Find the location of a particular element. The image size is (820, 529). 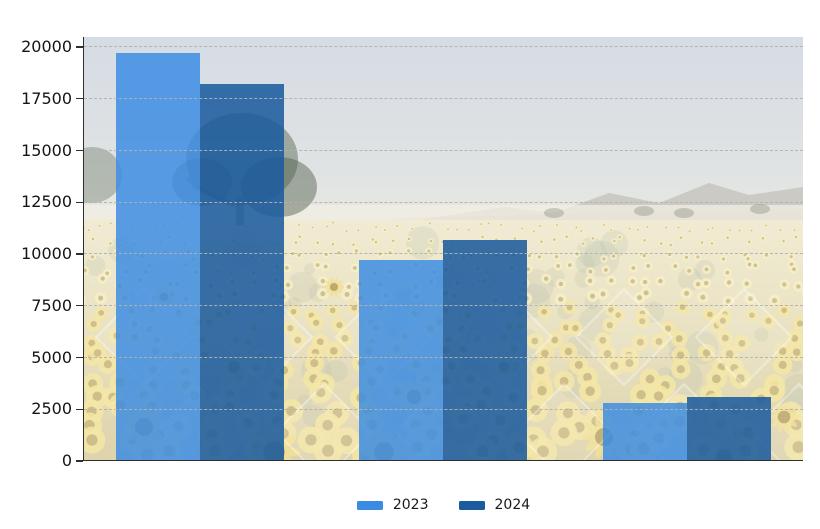

y-tick-label: 0 is located at coordinates (66, 460).